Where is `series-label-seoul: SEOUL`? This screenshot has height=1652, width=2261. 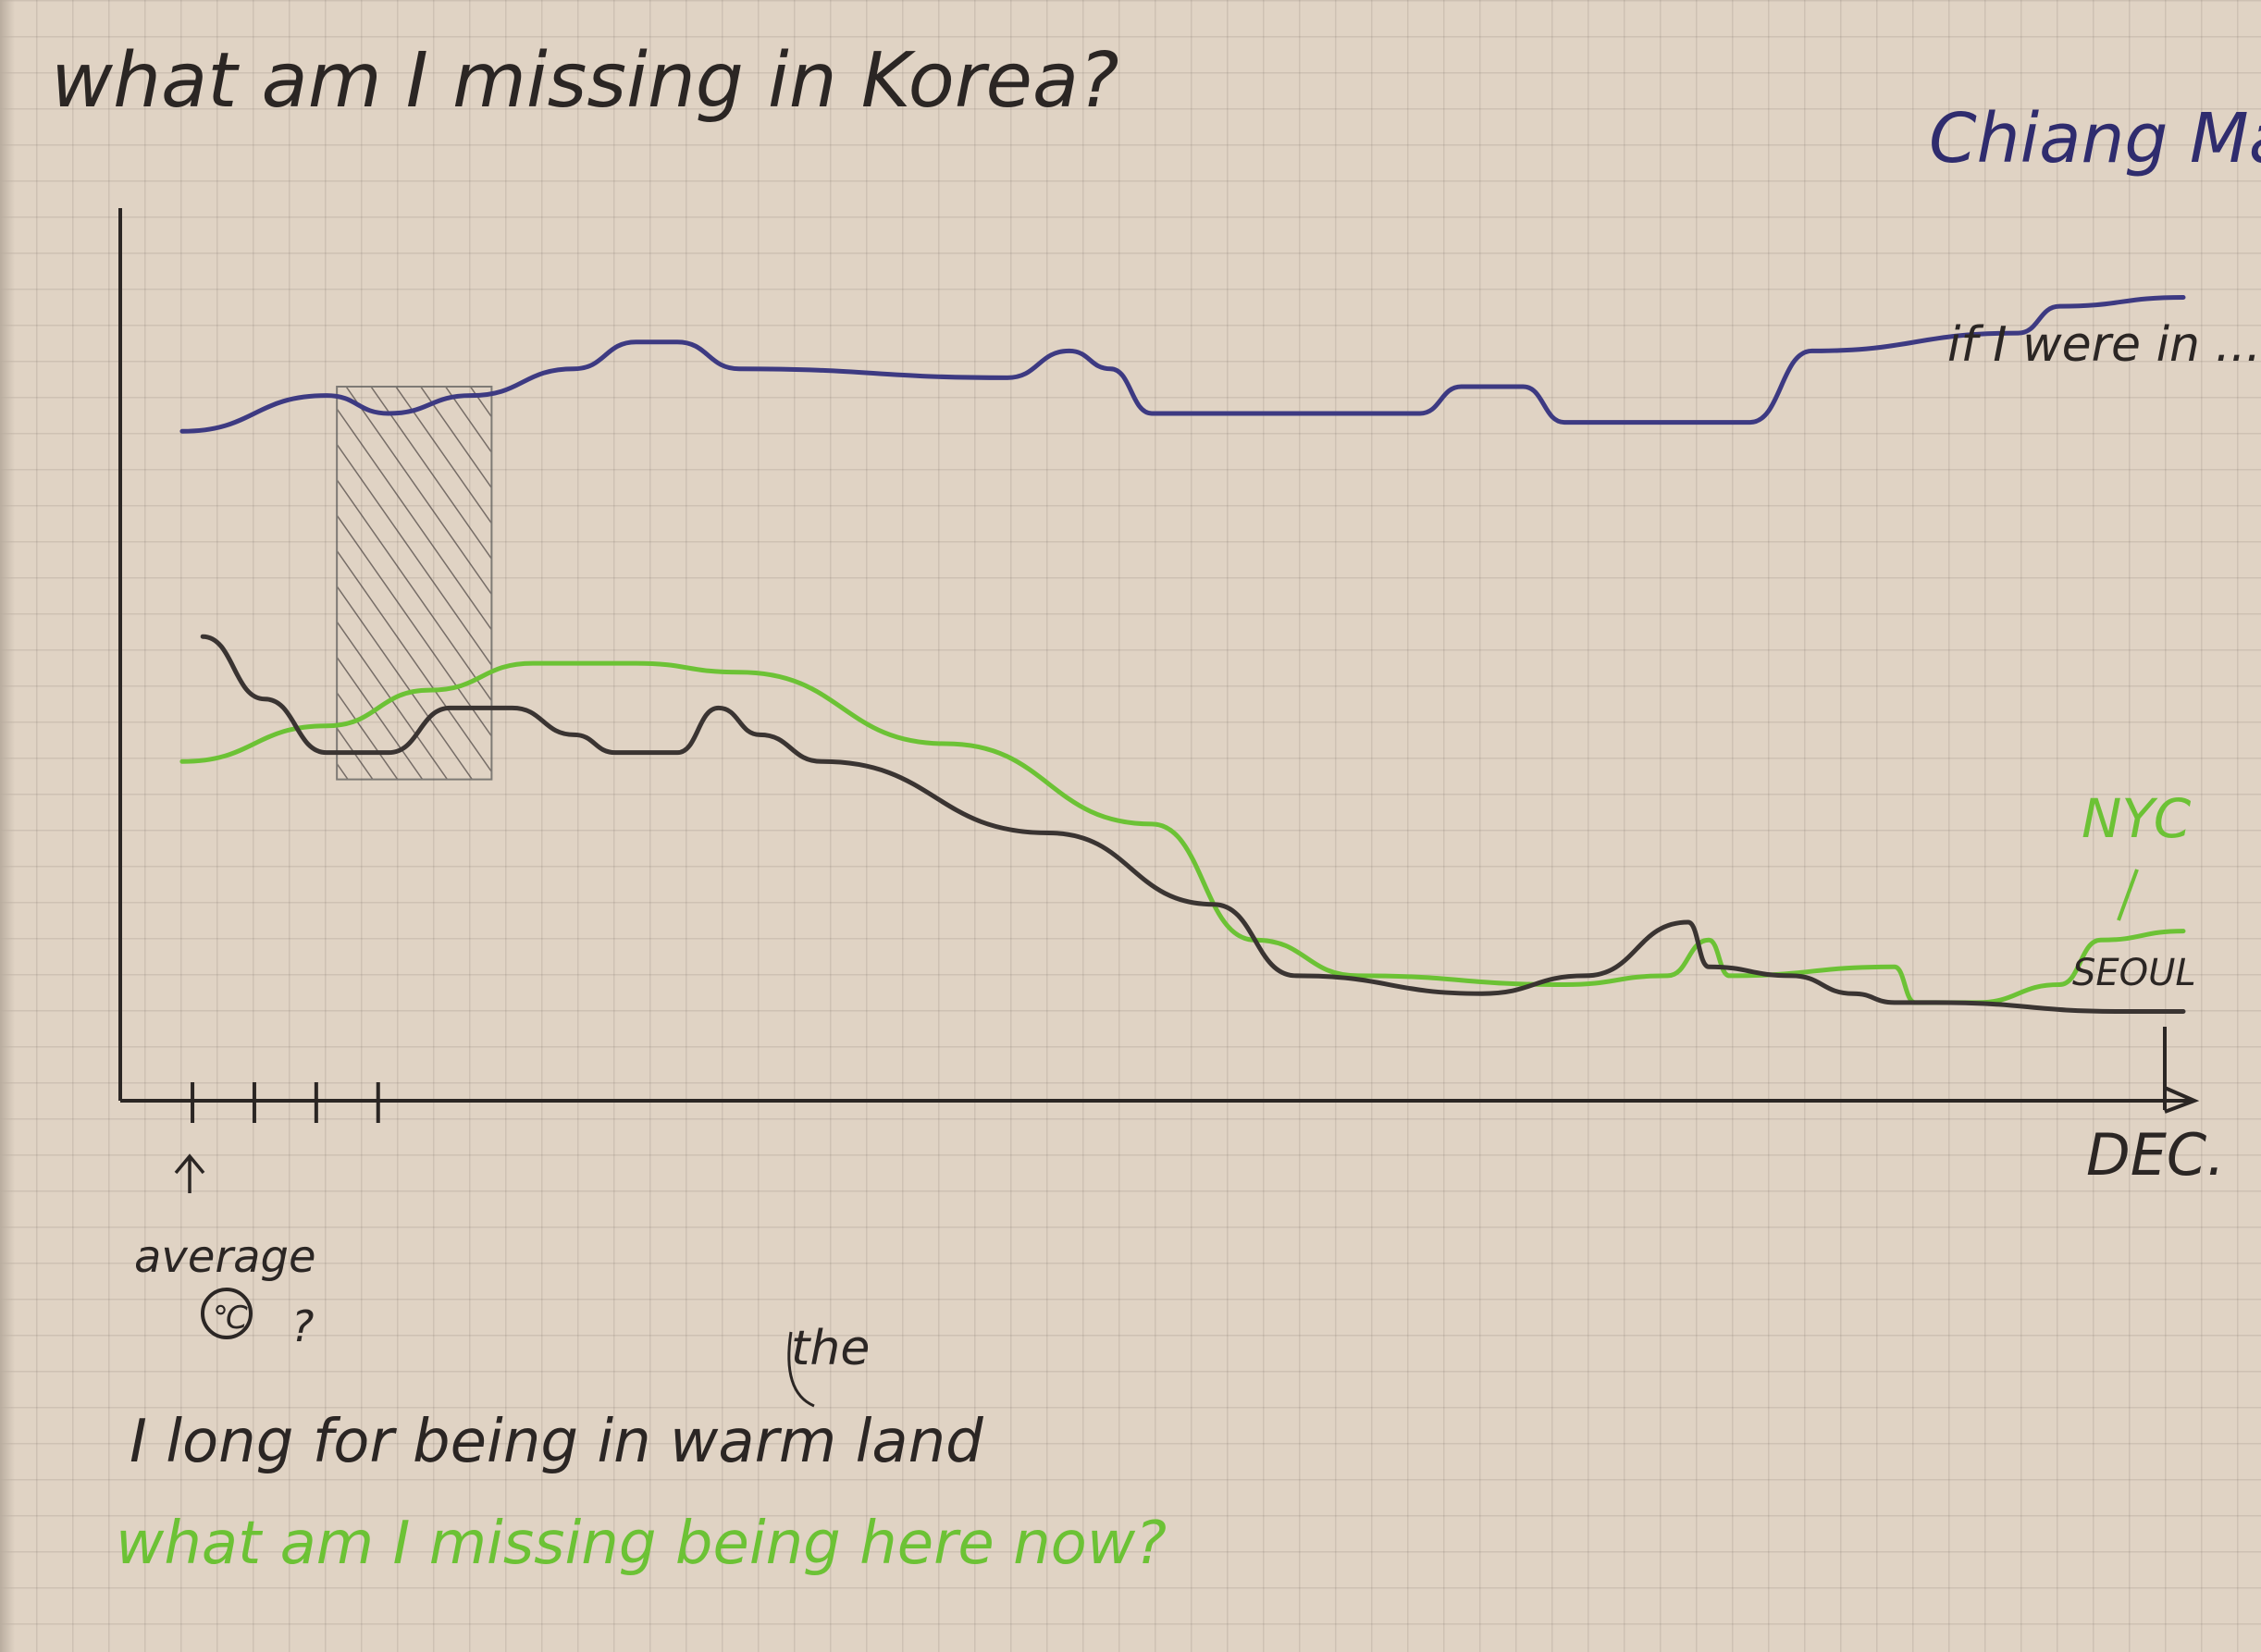 series-label-seoul: SEOUL is located at coordinates (2134, 973).